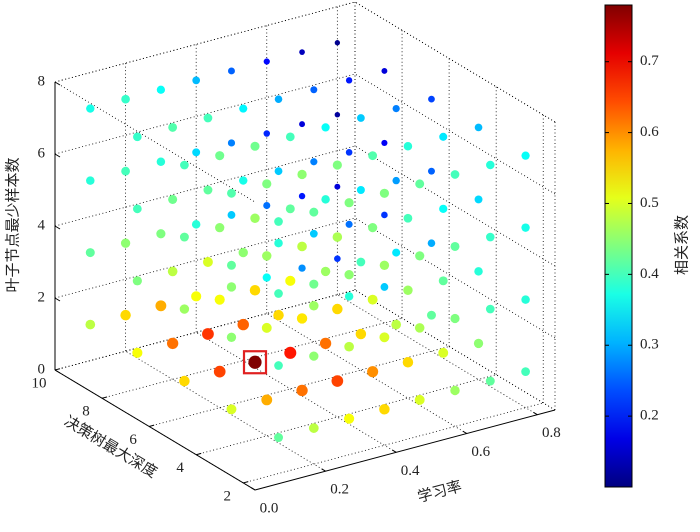  I want to click on y-tick-label: 8, so click(86, 412).